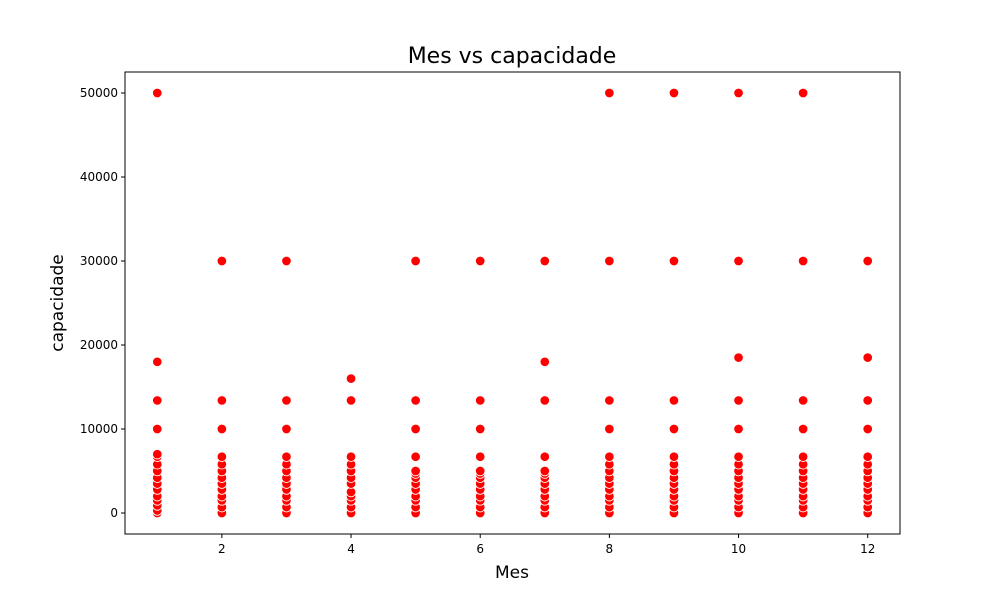 Image resolution: width=1000 pixels, height=600 pixels. Describe the element at coordinates (867, 549) in the screenshot. I see `x-tick-label: 12` at that location.